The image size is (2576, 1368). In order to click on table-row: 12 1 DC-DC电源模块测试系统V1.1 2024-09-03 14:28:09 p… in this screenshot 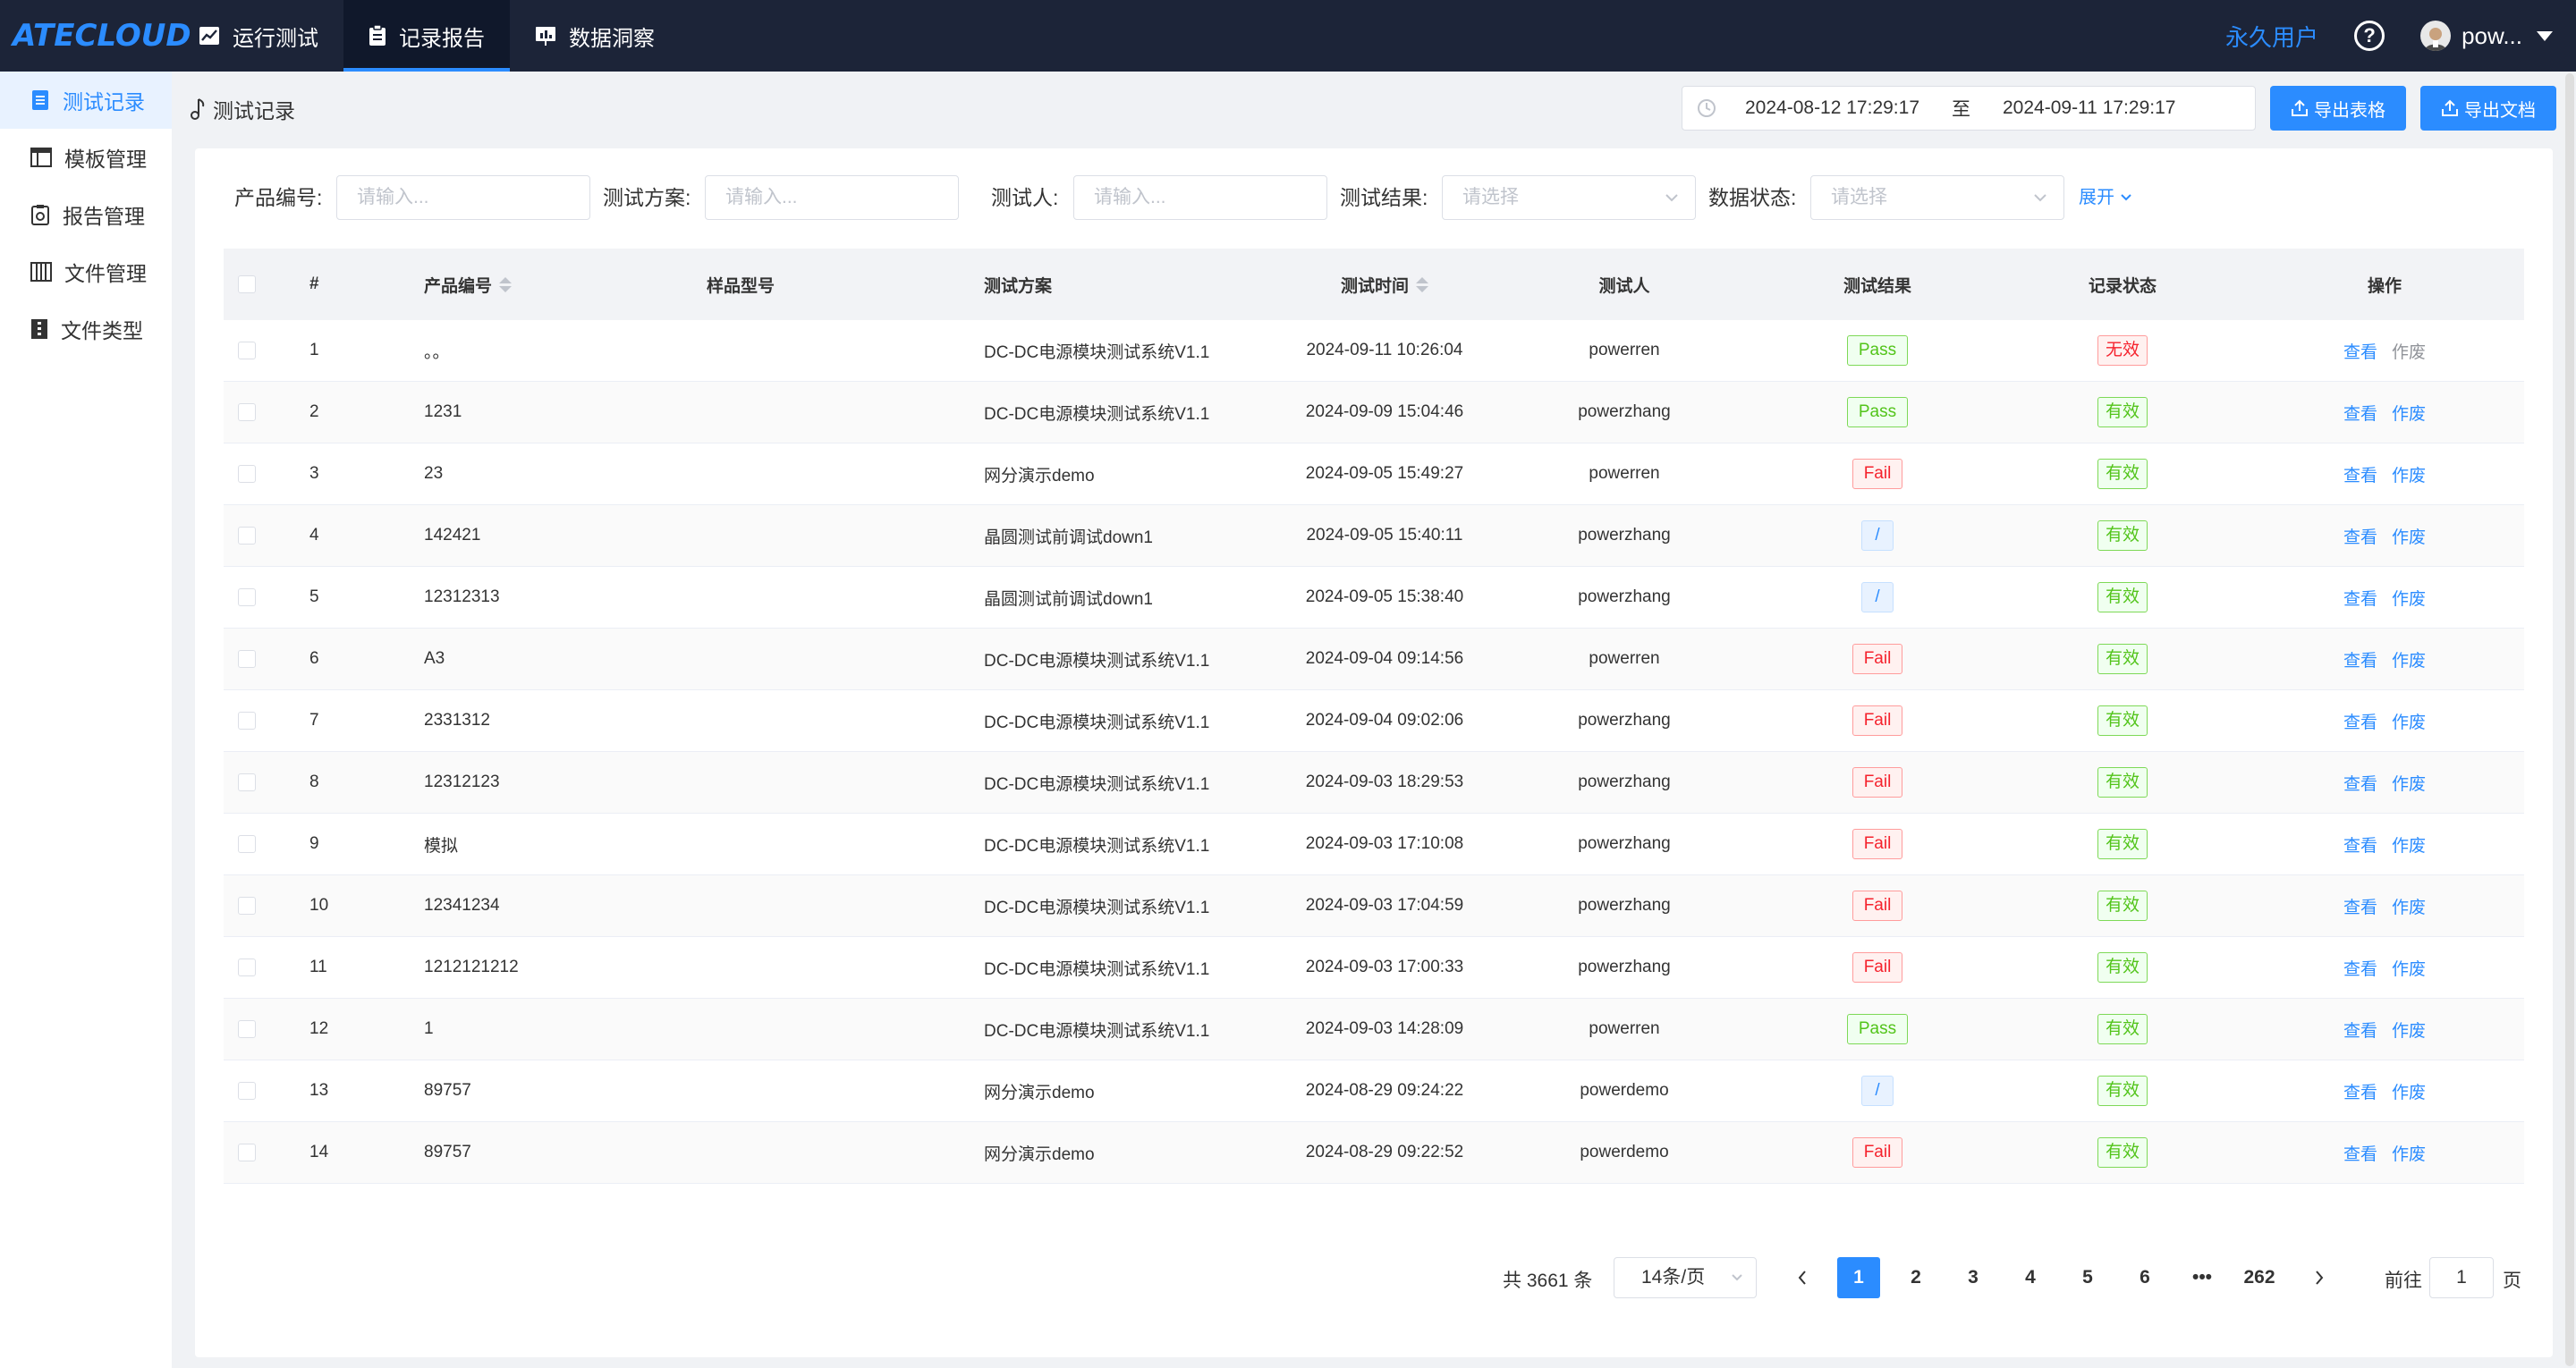, I will do `click(1374, 1030)`.